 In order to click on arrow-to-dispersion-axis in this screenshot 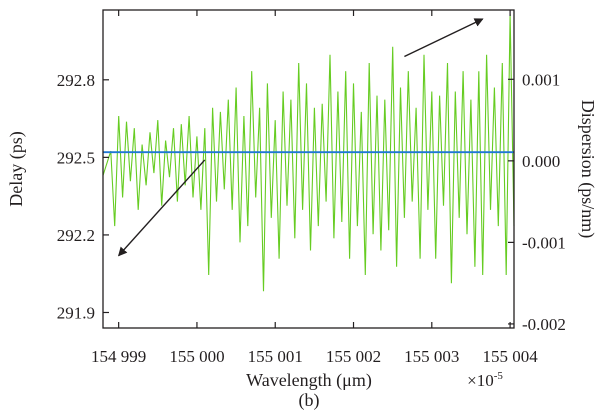, I will do `click(444, 38)`.